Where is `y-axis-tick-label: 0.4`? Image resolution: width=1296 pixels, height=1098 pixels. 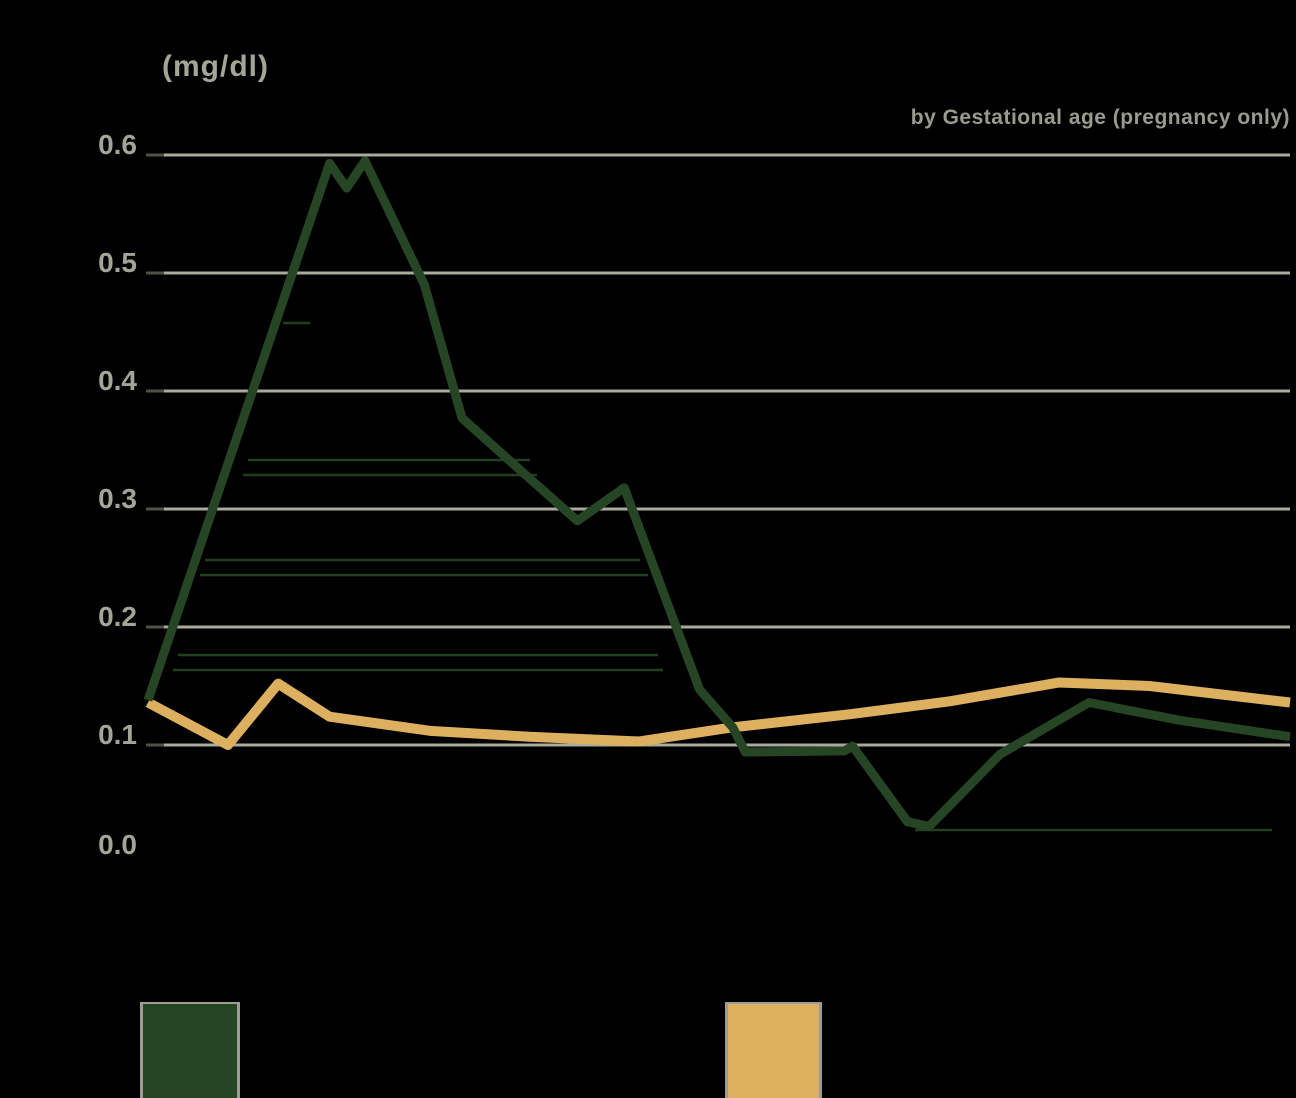 y-axis-tick-label: 0.4 is located at coordinates (117, 380).